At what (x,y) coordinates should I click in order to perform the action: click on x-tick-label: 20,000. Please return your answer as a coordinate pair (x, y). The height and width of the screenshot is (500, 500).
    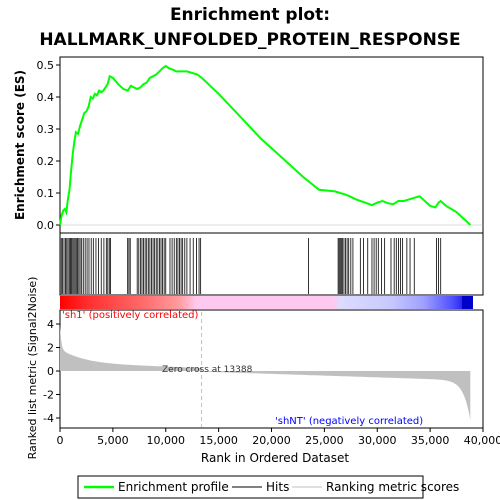
    Looking at the image, I should click on (271, 440).